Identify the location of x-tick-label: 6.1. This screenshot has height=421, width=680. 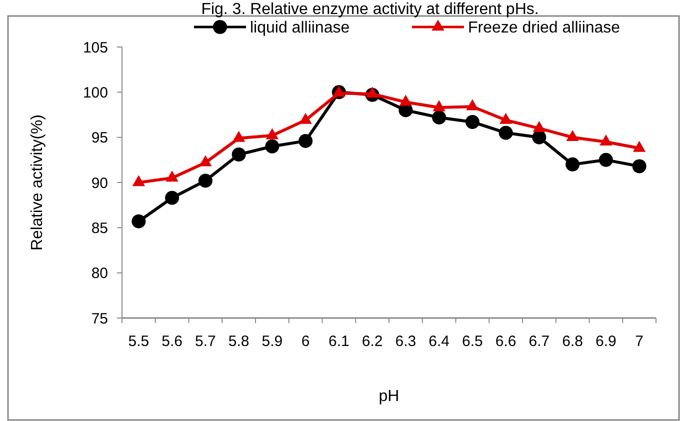
(339, 341).